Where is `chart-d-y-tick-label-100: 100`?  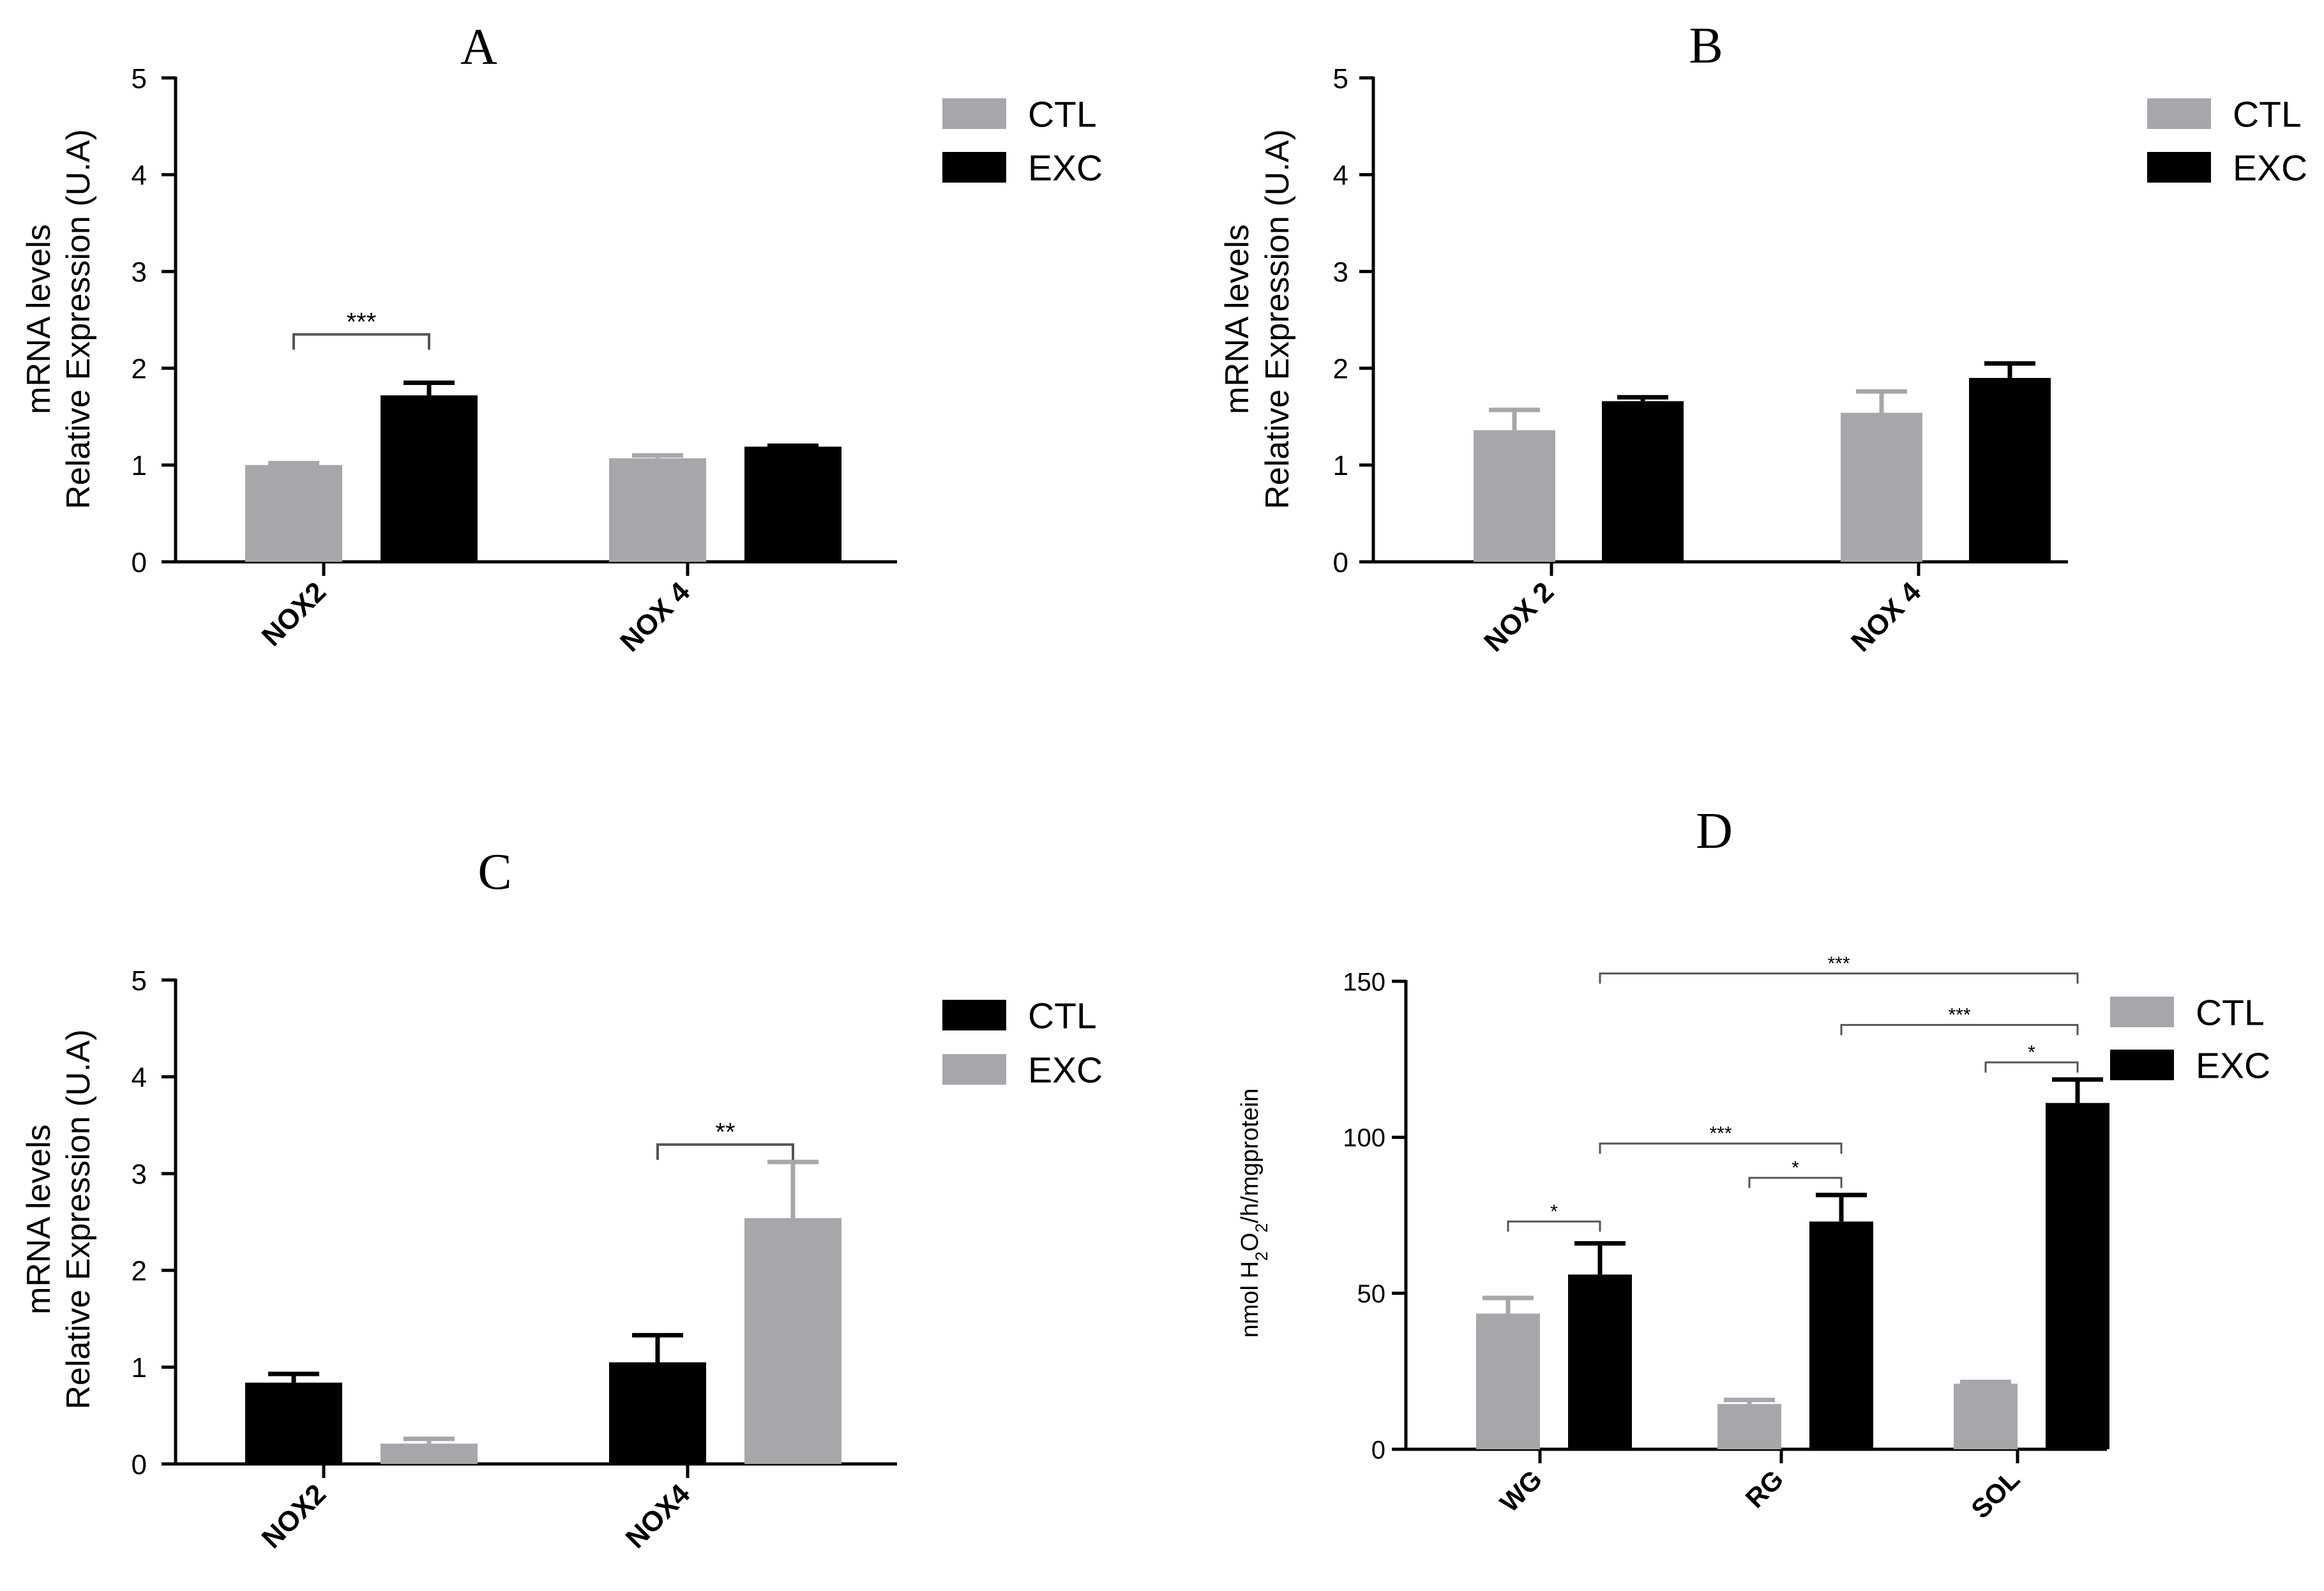 chart-d-y-tick-label-100: 100 is located at coordinates (1364, 1138).